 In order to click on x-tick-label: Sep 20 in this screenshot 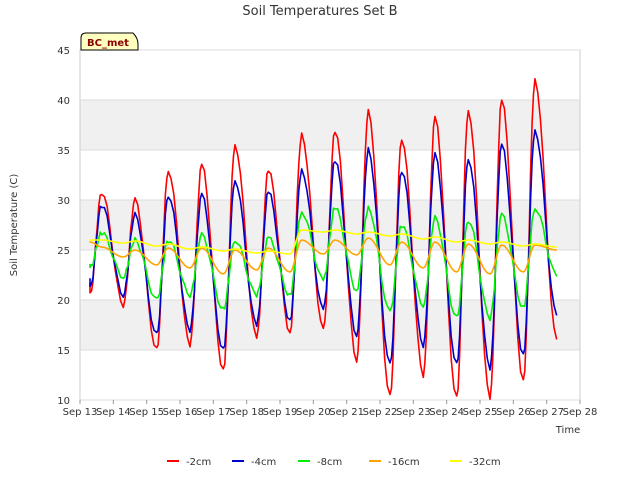, I will do `click(313, 412)`.